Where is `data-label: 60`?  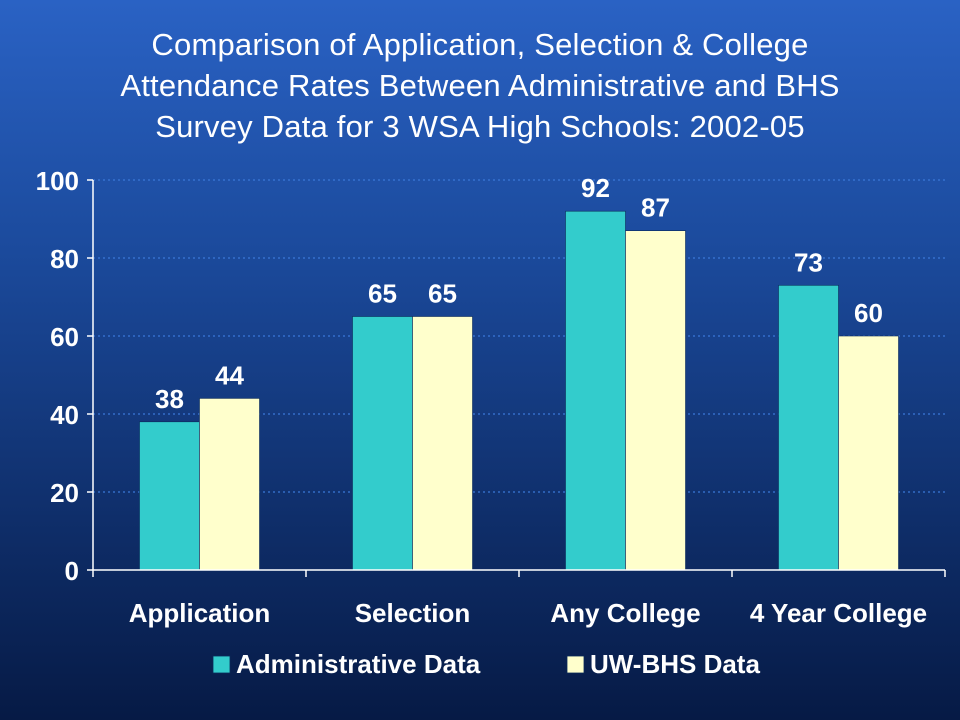 data-label: 60 is located at coordinates (868, 313).